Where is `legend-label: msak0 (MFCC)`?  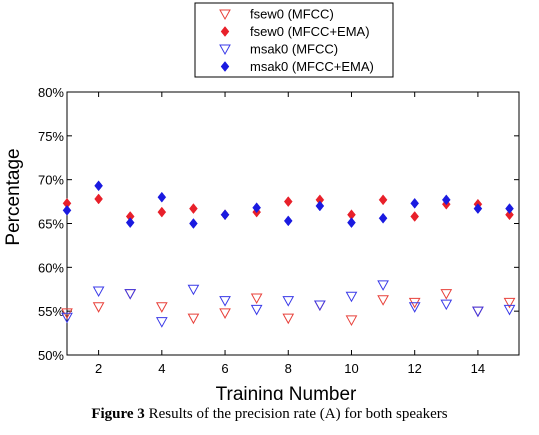
legend-label: msak0 (MFCC) is located at coordinates (294, 49).